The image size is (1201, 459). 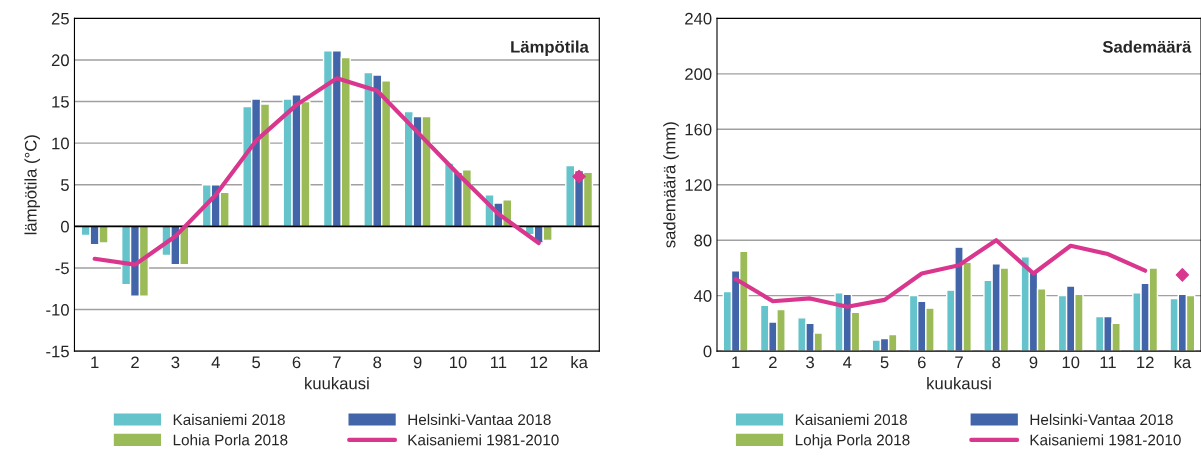 What do you see at coordinates (698, 74) in the screenshot?
I see `y-tick-label: 200` at bounding box center [698, 74].